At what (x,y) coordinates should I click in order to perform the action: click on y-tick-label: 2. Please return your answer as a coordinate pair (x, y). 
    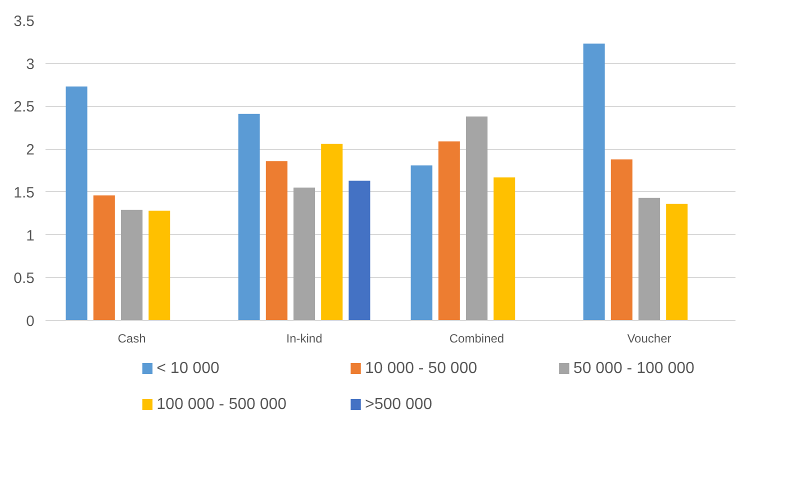
    Looking at the image, I should click on (30, 150).